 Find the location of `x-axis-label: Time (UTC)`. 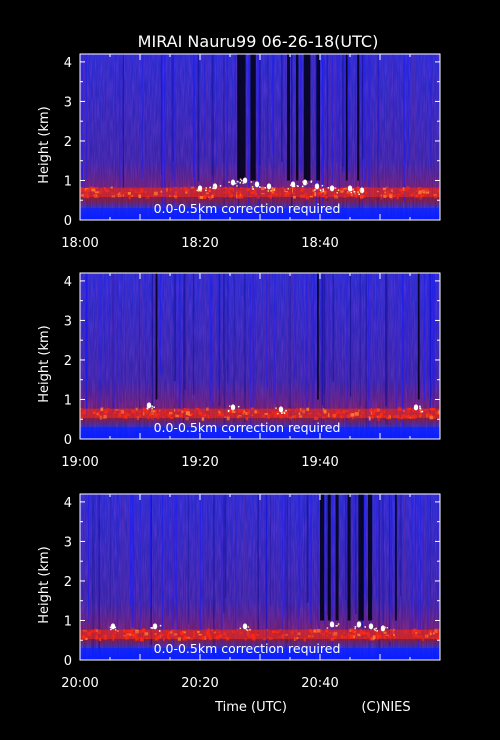

x-axis-label: Time (UTC) is located at coordinates (250, 707).